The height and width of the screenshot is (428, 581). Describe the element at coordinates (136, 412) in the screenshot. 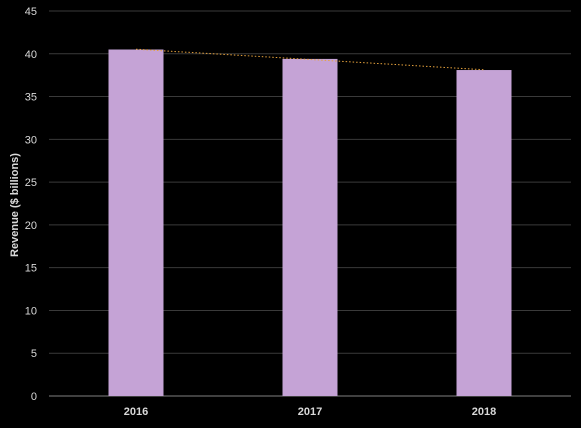

I see `x-tick-label: 2016` at that location.